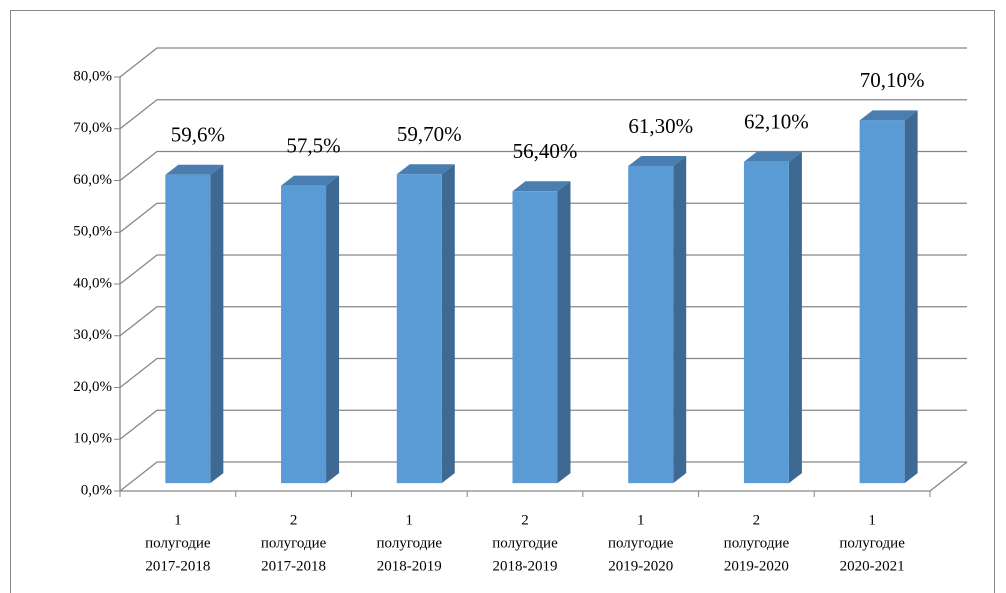  I want to click on y-tick-label: 40,0%, so click(92, 283).